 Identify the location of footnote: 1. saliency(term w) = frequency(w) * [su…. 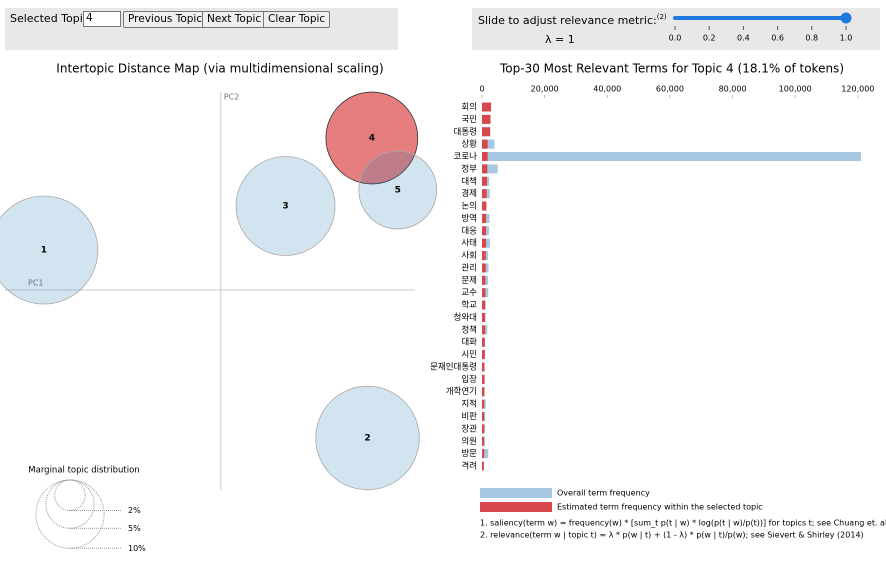
(683, 523).